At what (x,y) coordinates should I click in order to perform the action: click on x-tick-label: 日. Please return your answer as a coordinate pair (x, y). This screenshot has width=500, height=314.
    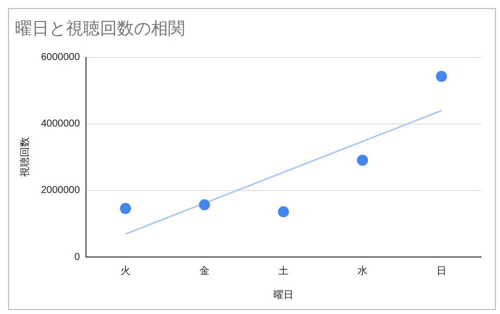
    Looking at the image, I should click on (441, 271).